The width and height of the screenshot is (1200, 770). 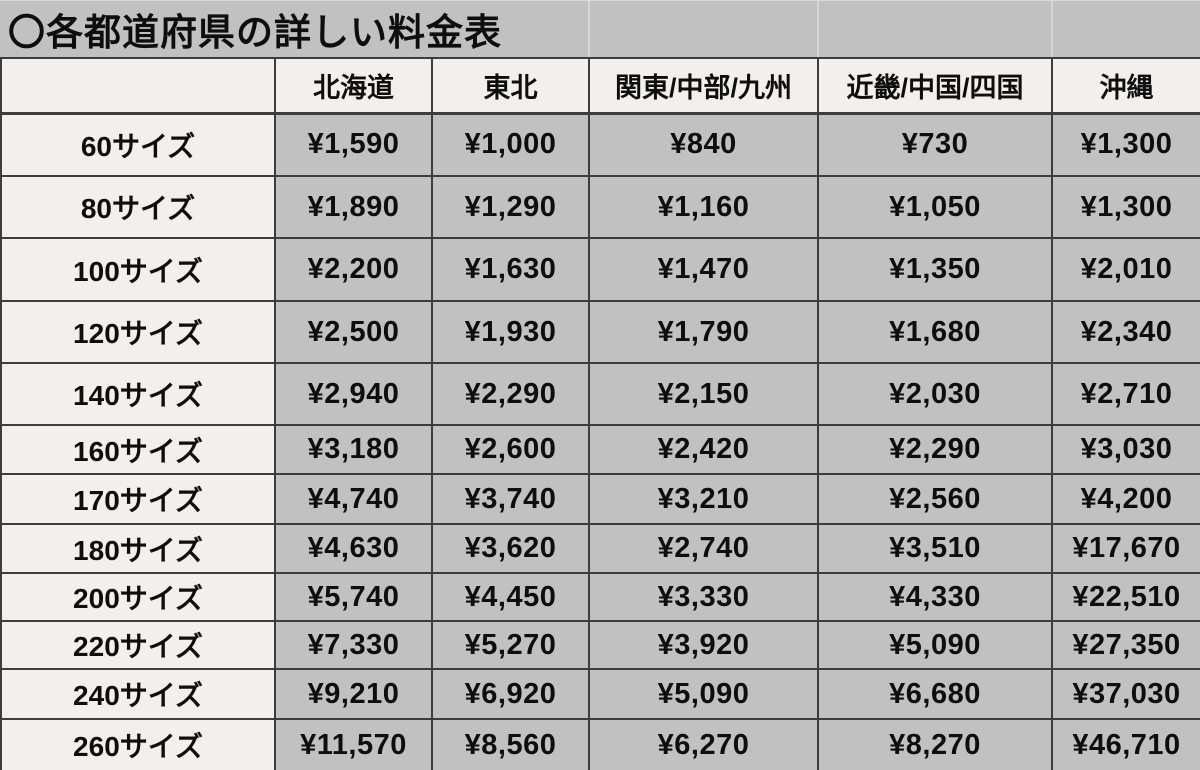 I want to click on price-cell-okinawa: ¥46,710, so click(x=1125, y=744).